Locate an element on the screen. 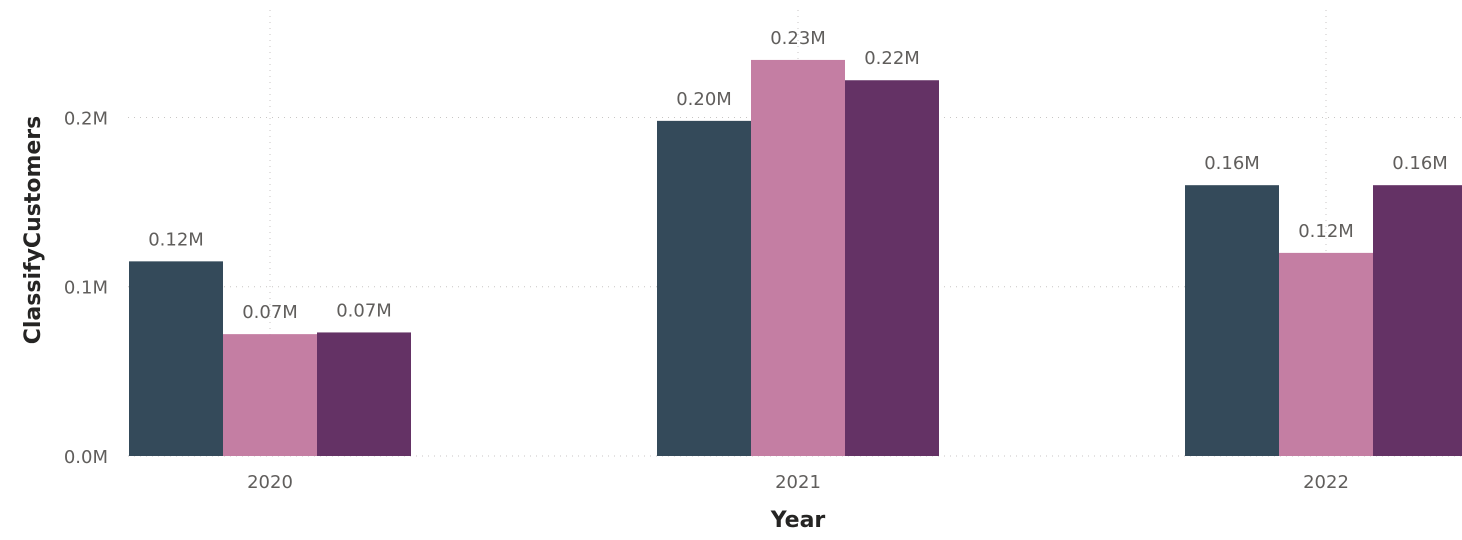  x-tick-label: 2022 is located at coordinates (1326, 482).